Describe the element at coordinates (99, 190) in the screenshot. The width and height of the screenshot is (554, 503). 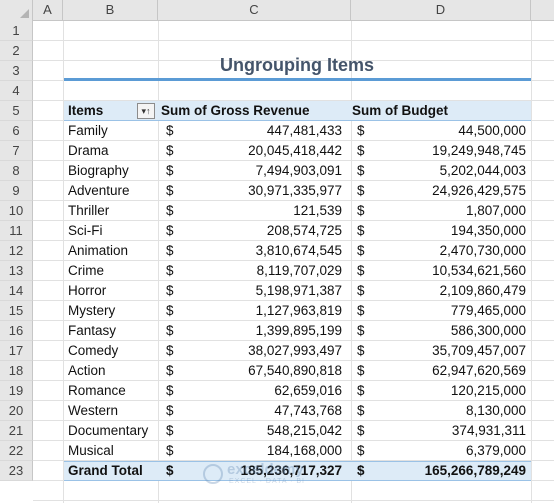
I see `pivot-item-name: Adventure` at that location.